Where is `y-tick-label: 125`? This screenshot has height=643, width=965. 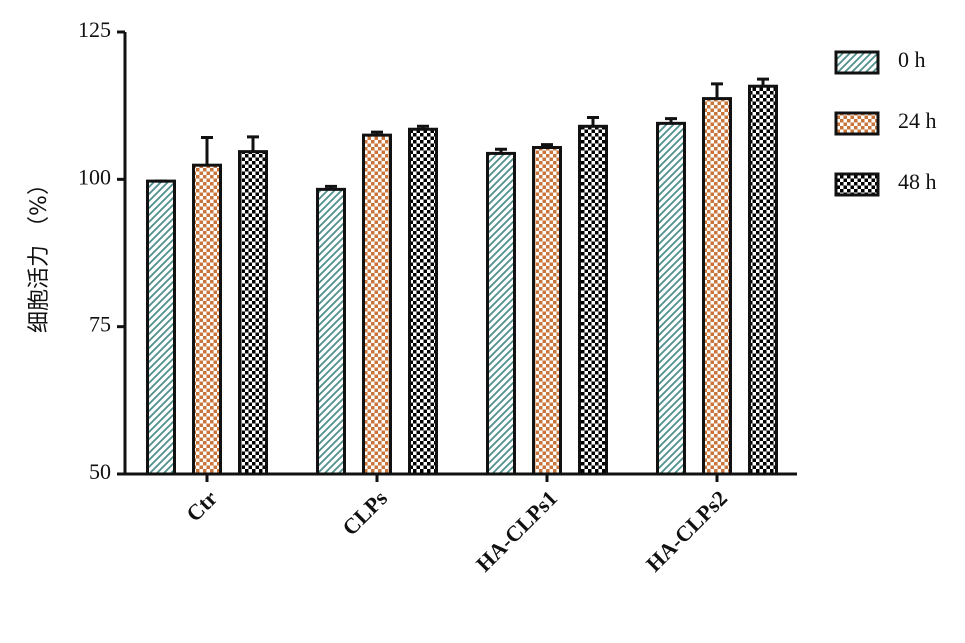
y-tick-label: 125 is located at coordinates (94, 29).